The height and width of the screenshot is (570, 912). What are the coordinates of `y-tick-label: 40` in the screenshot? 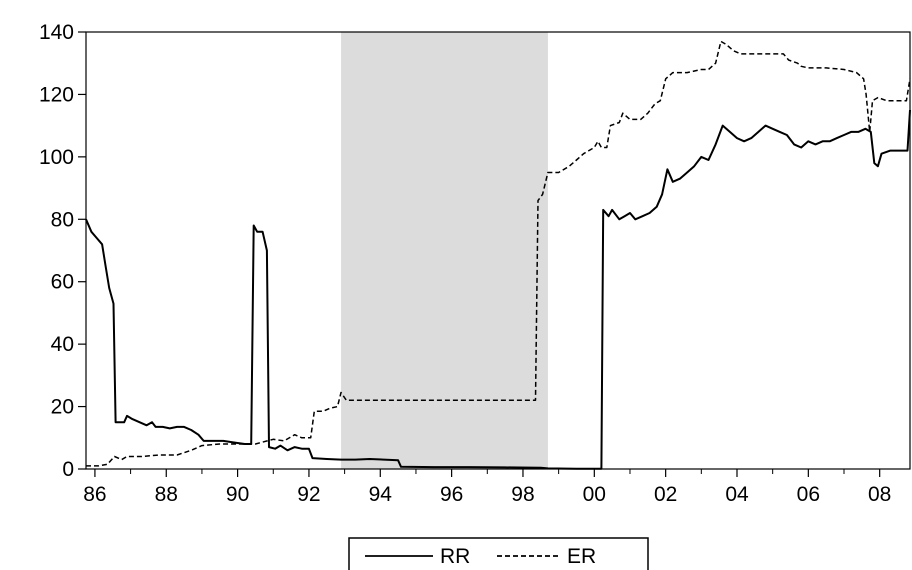 It's located at (62, 344).